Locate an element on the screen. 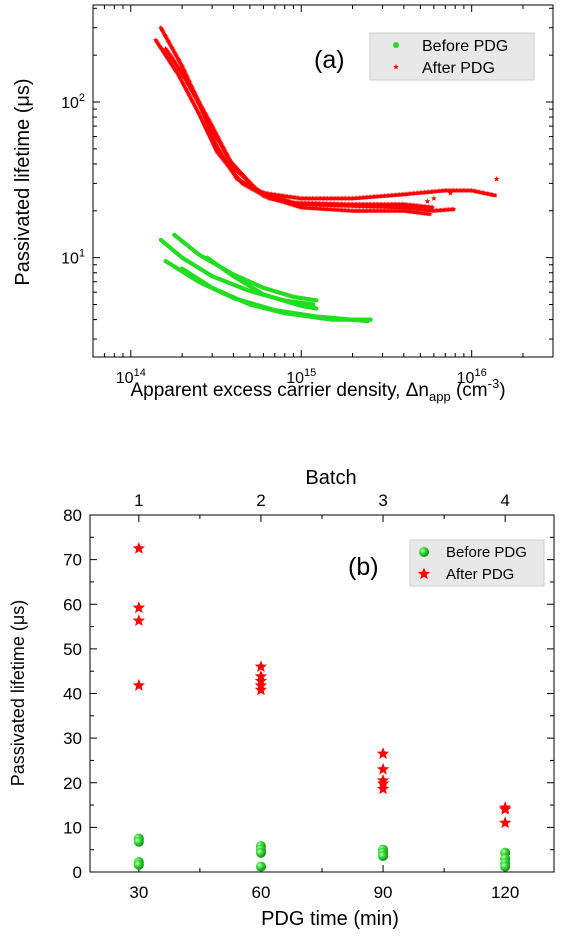  panel-b-legend-after-marker is located at coordinates (424, 573).